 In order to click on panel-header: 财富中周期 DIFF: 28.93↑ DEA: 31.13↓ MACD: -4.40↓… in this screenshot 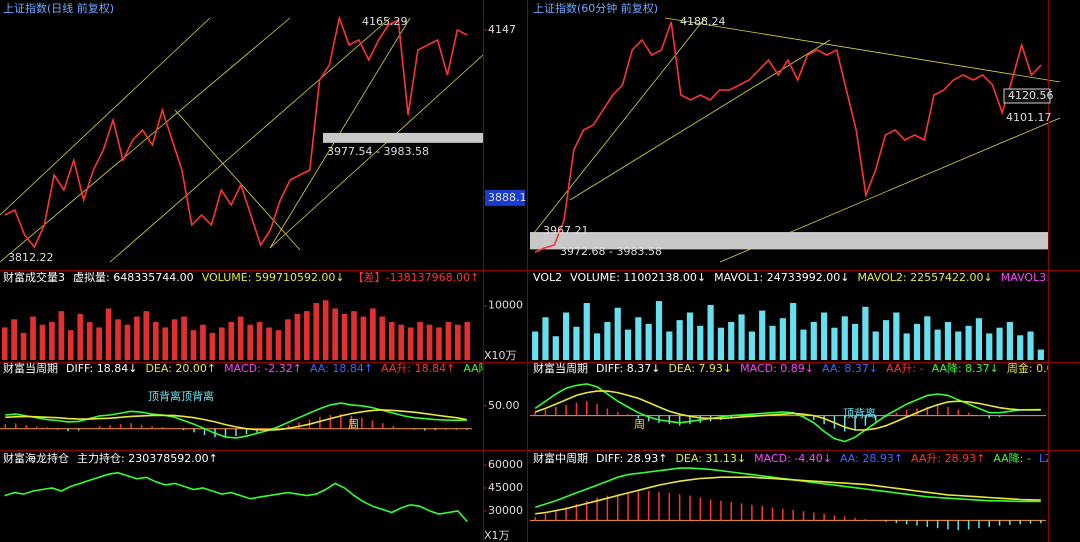, I will do `click(790, 458)`.